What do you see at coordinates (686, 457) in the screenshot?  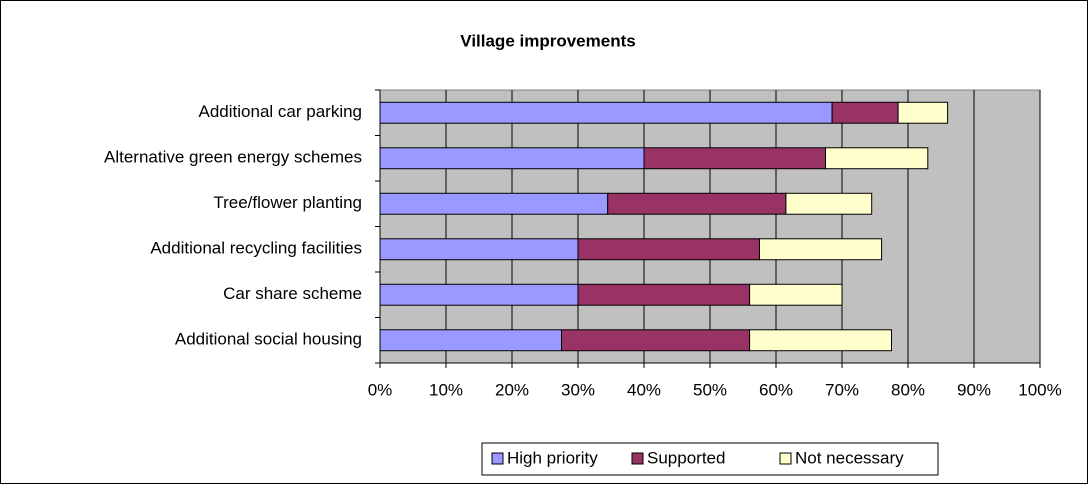 I see `legend-label: Supported` at bounding box center [686, 457].